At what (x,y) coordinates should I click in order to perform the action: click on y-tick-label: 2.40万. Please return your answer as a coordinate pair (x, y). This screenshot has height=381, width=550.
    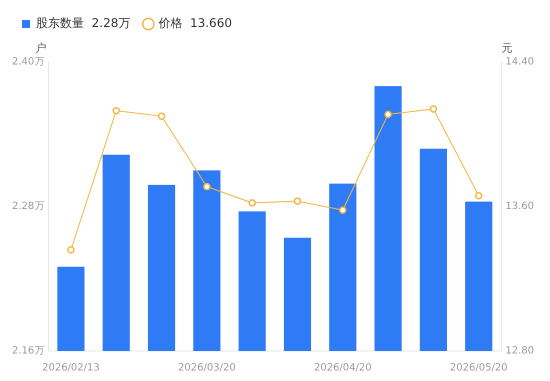
    Looking at the image, I should click on (28, 62).